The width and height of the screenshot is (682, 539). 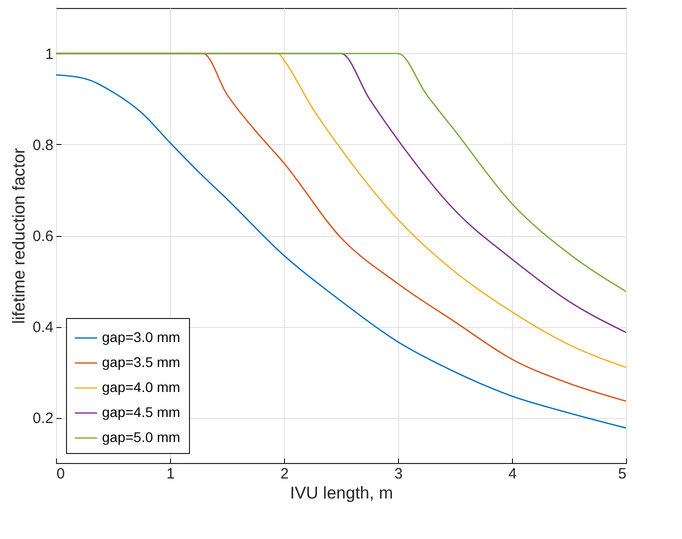 I want to click on y-tick-label: 0.4, so click(x=43, y=327).